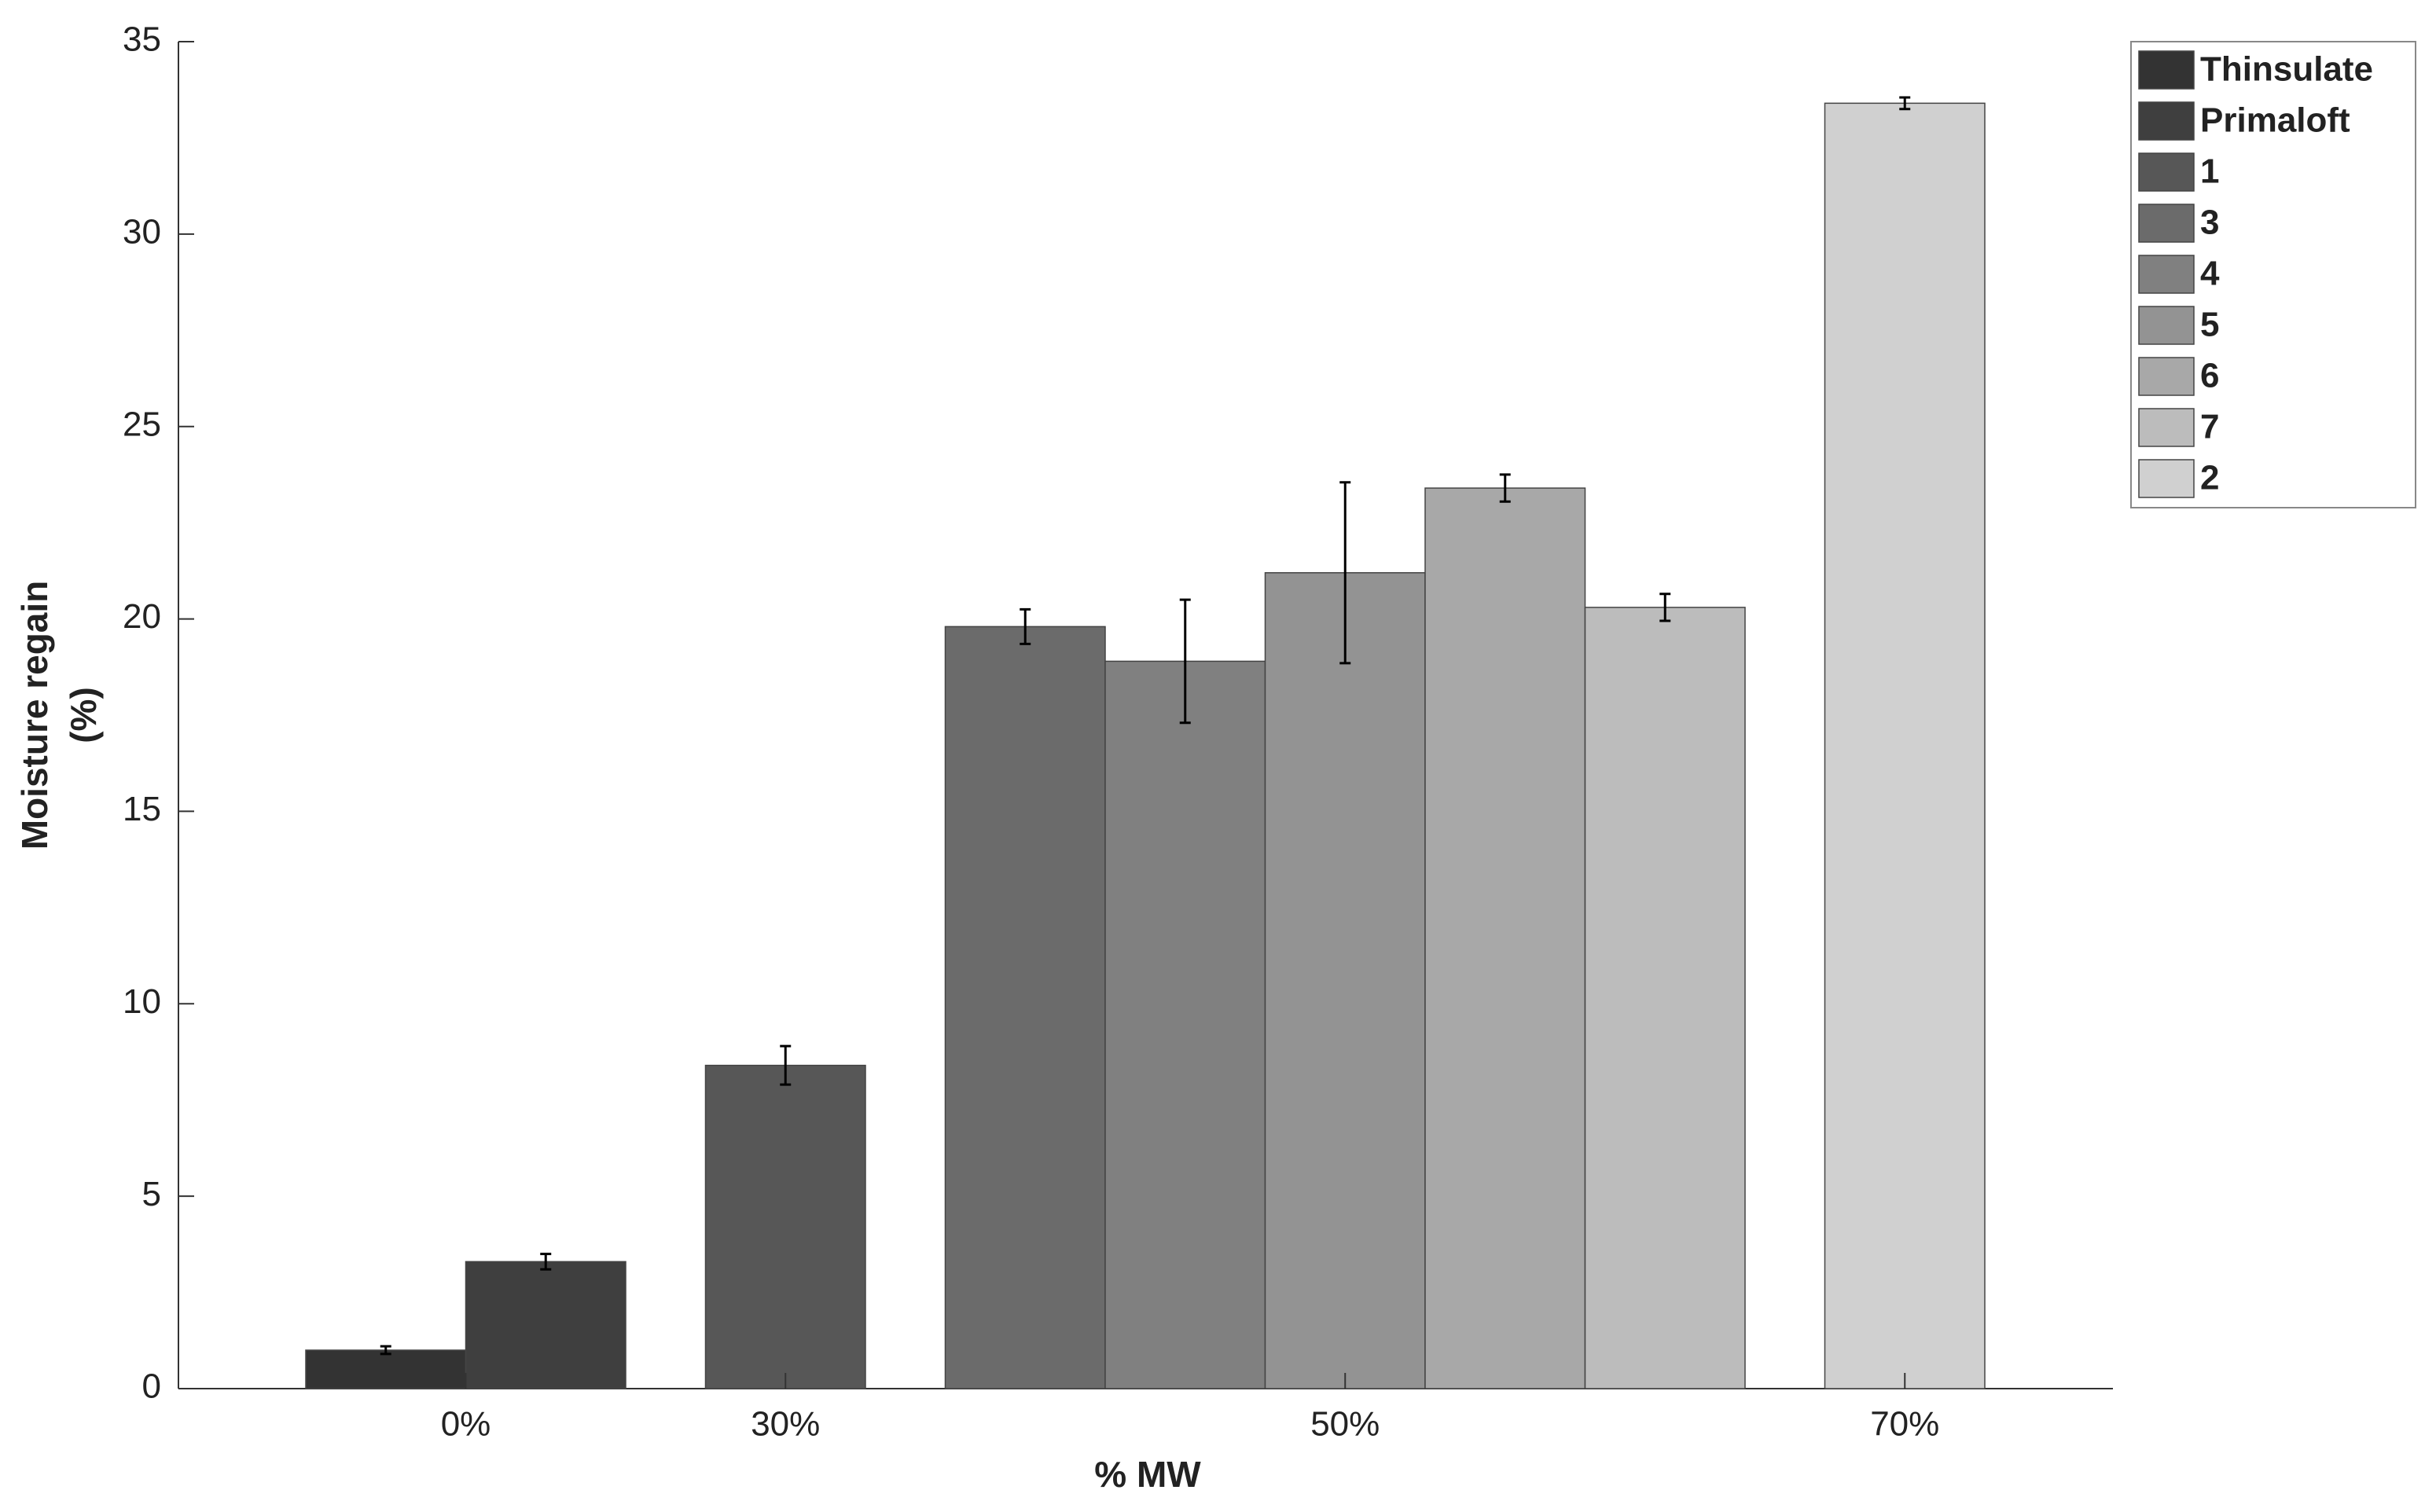 This screenshot has width=2436, height=1512. Describe the element at coordinates (1345, 1425) in the screenshot. I see `x-tick-label: 50%` at that location.